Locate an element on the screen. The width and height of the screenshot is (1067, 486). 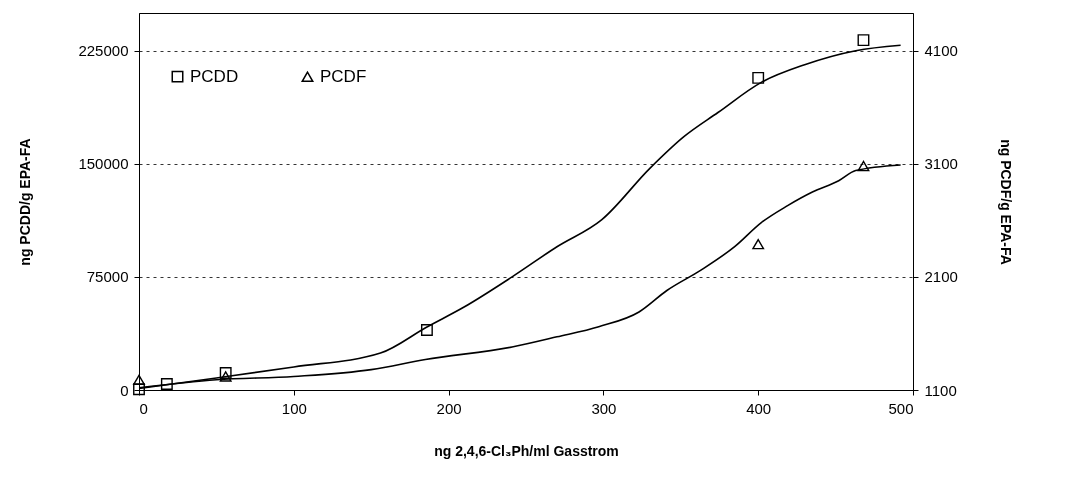
y-tick-label: 225000 is located at coordinates (103, 51).